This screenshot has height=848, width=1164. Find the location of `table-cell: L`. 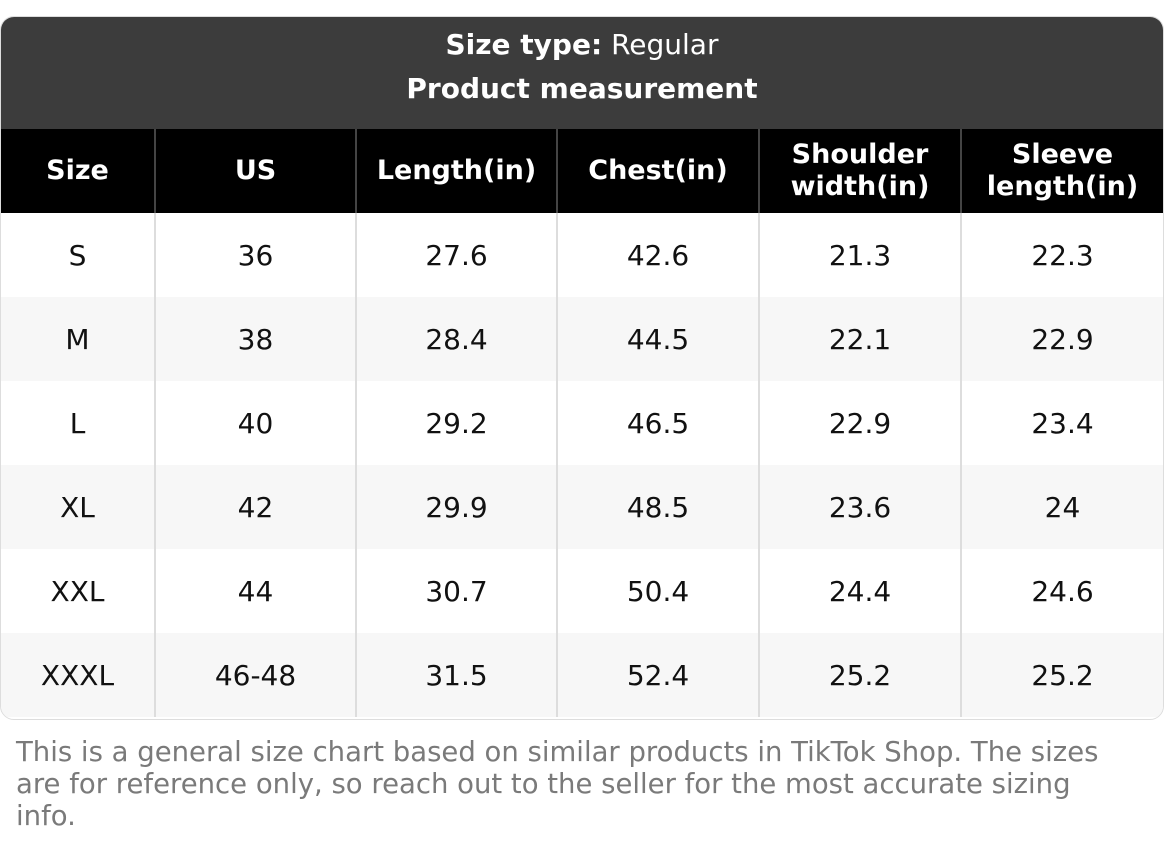

table-cell: L is located at coordinates (77, 423).